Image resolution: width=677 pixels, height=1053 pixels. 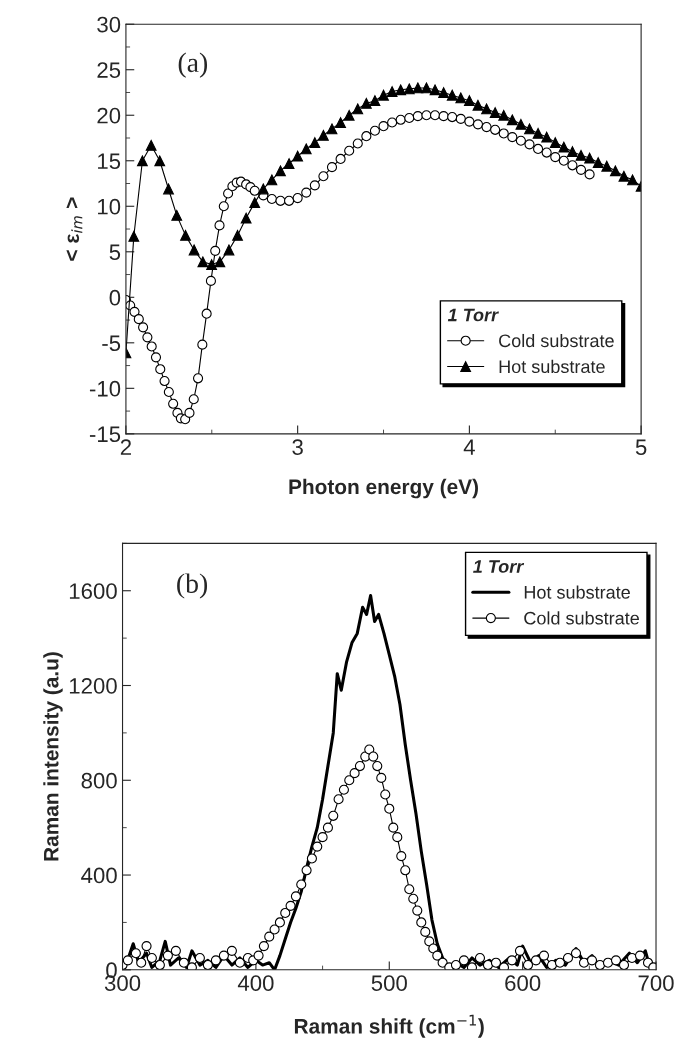 I want to click on y-axis-title: < ε$_{im}$ >, so click(x=74, y=229).